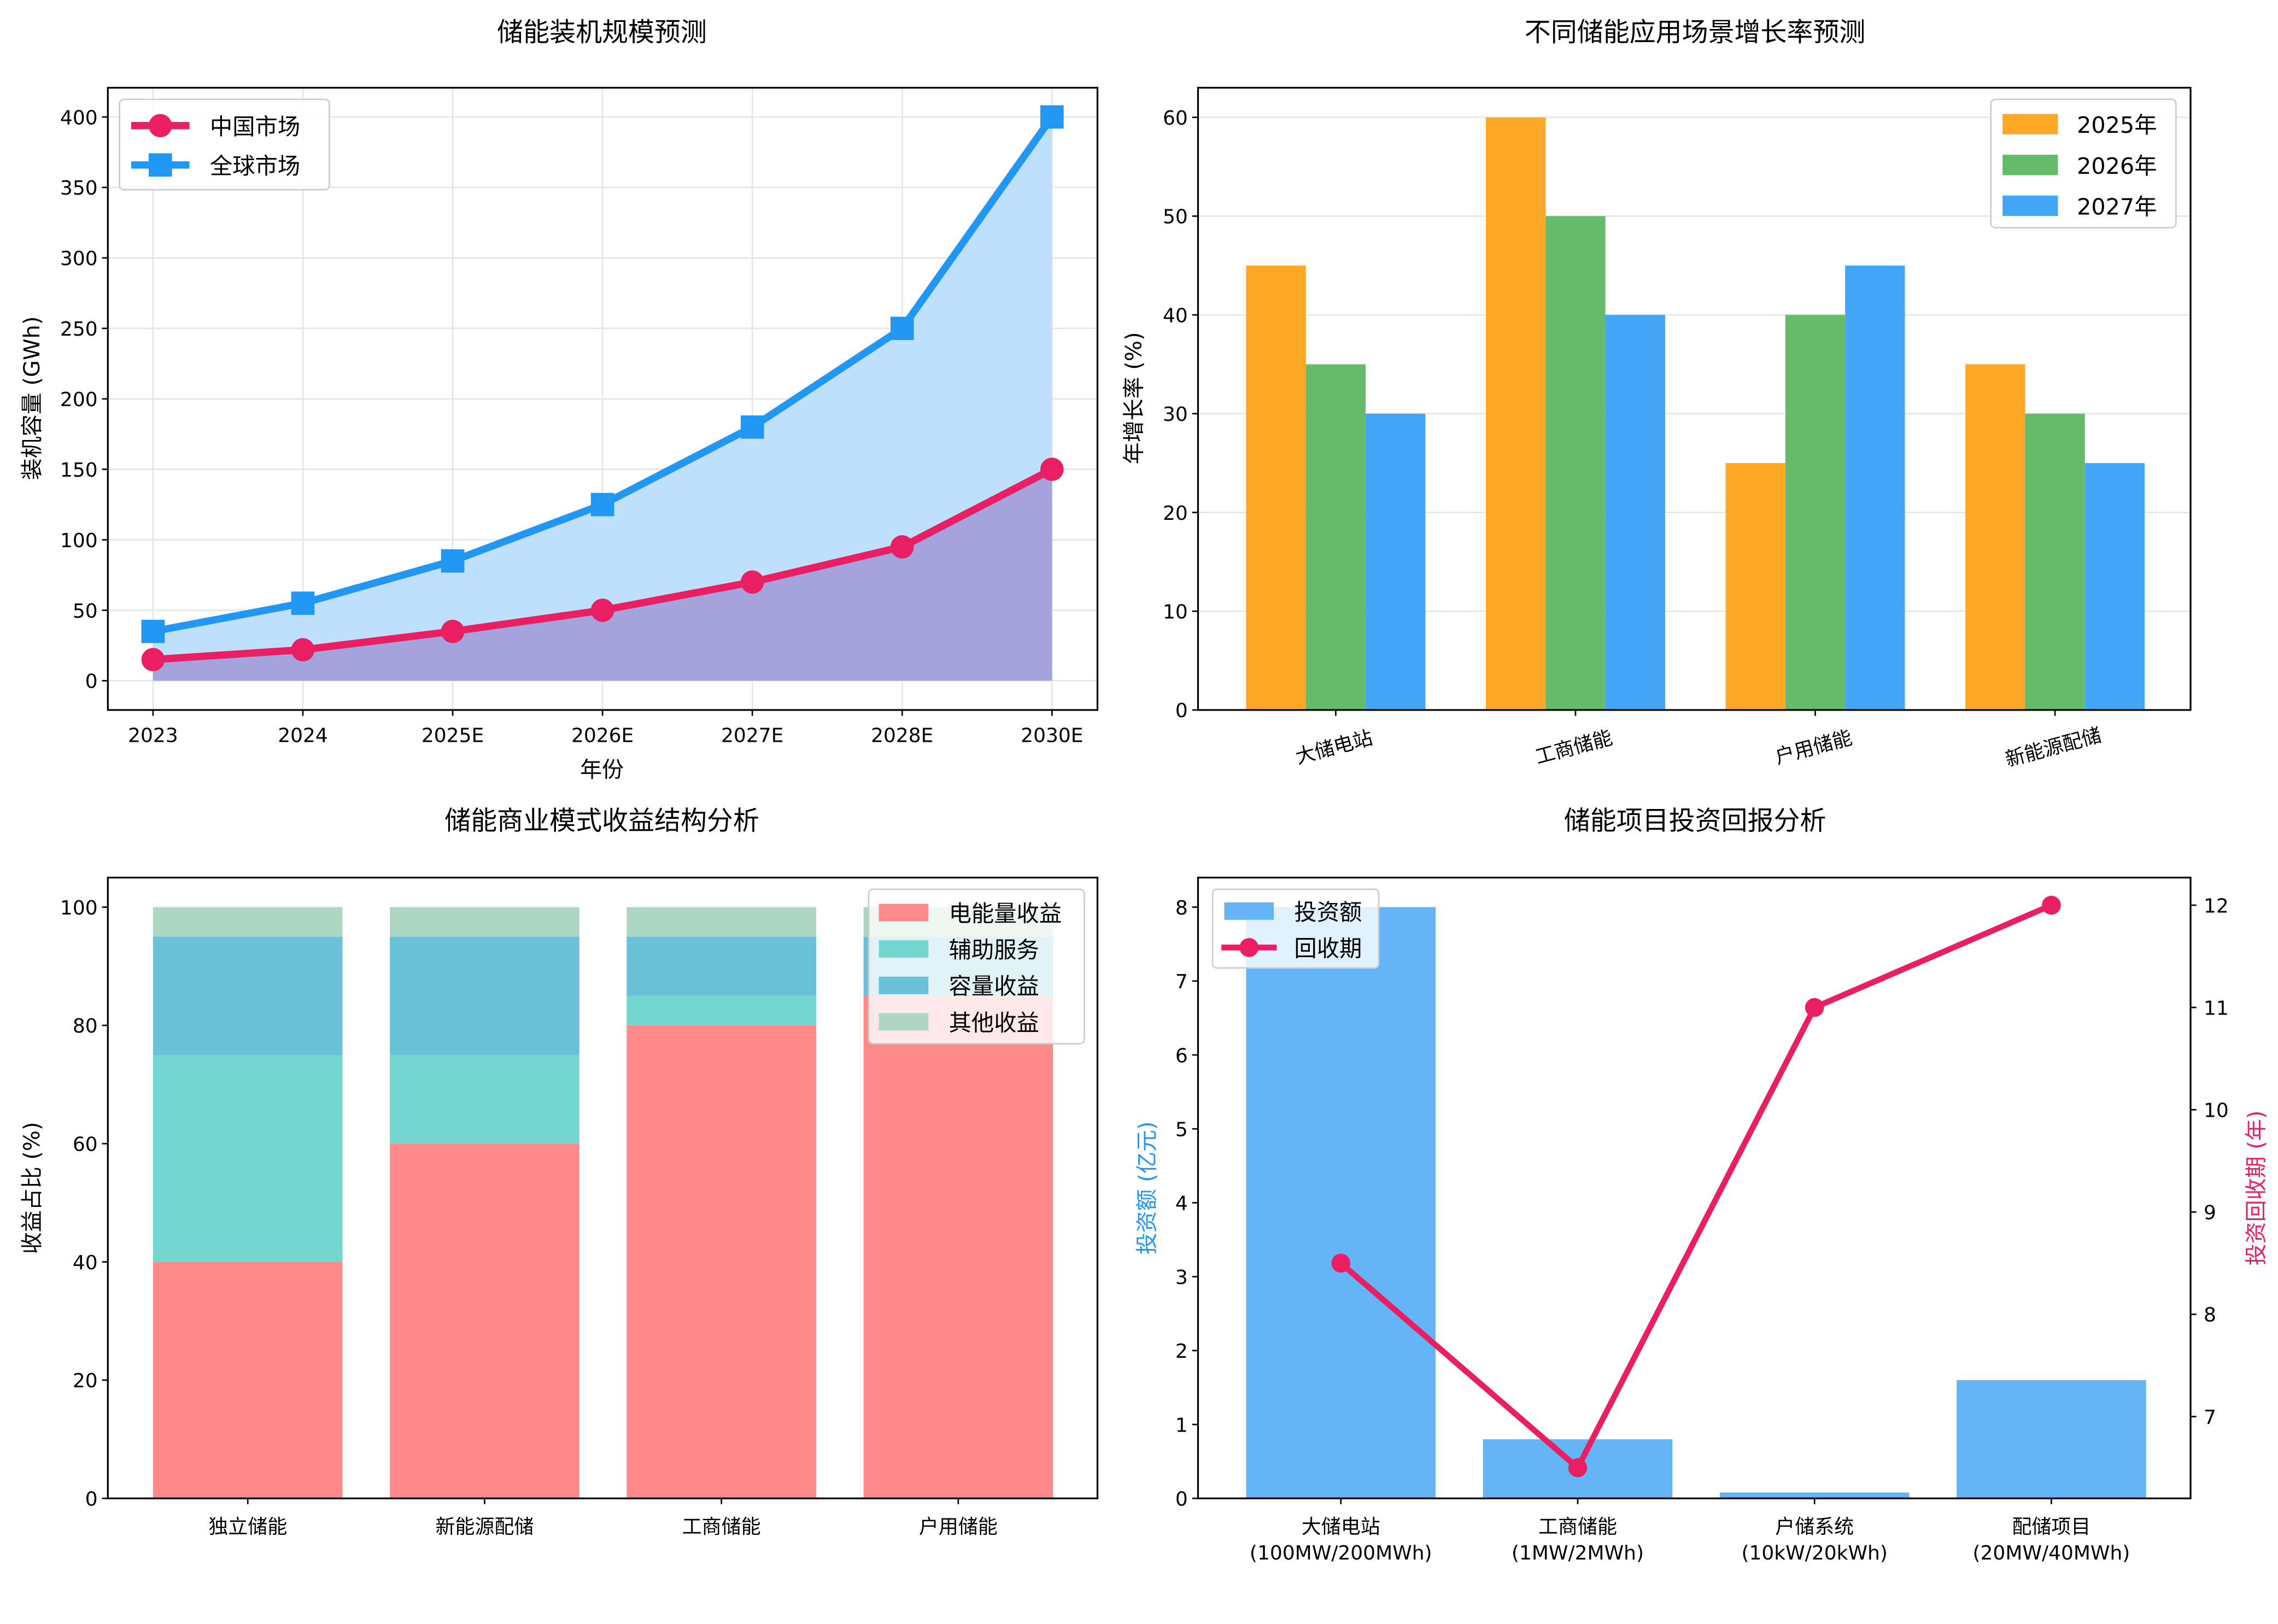 This screenshot has height=1624, width=2278. Describe the element at coordinates (1695, 820) in the screenshot. I see `chart4-title: 储能项目投资回报分析` at that location.